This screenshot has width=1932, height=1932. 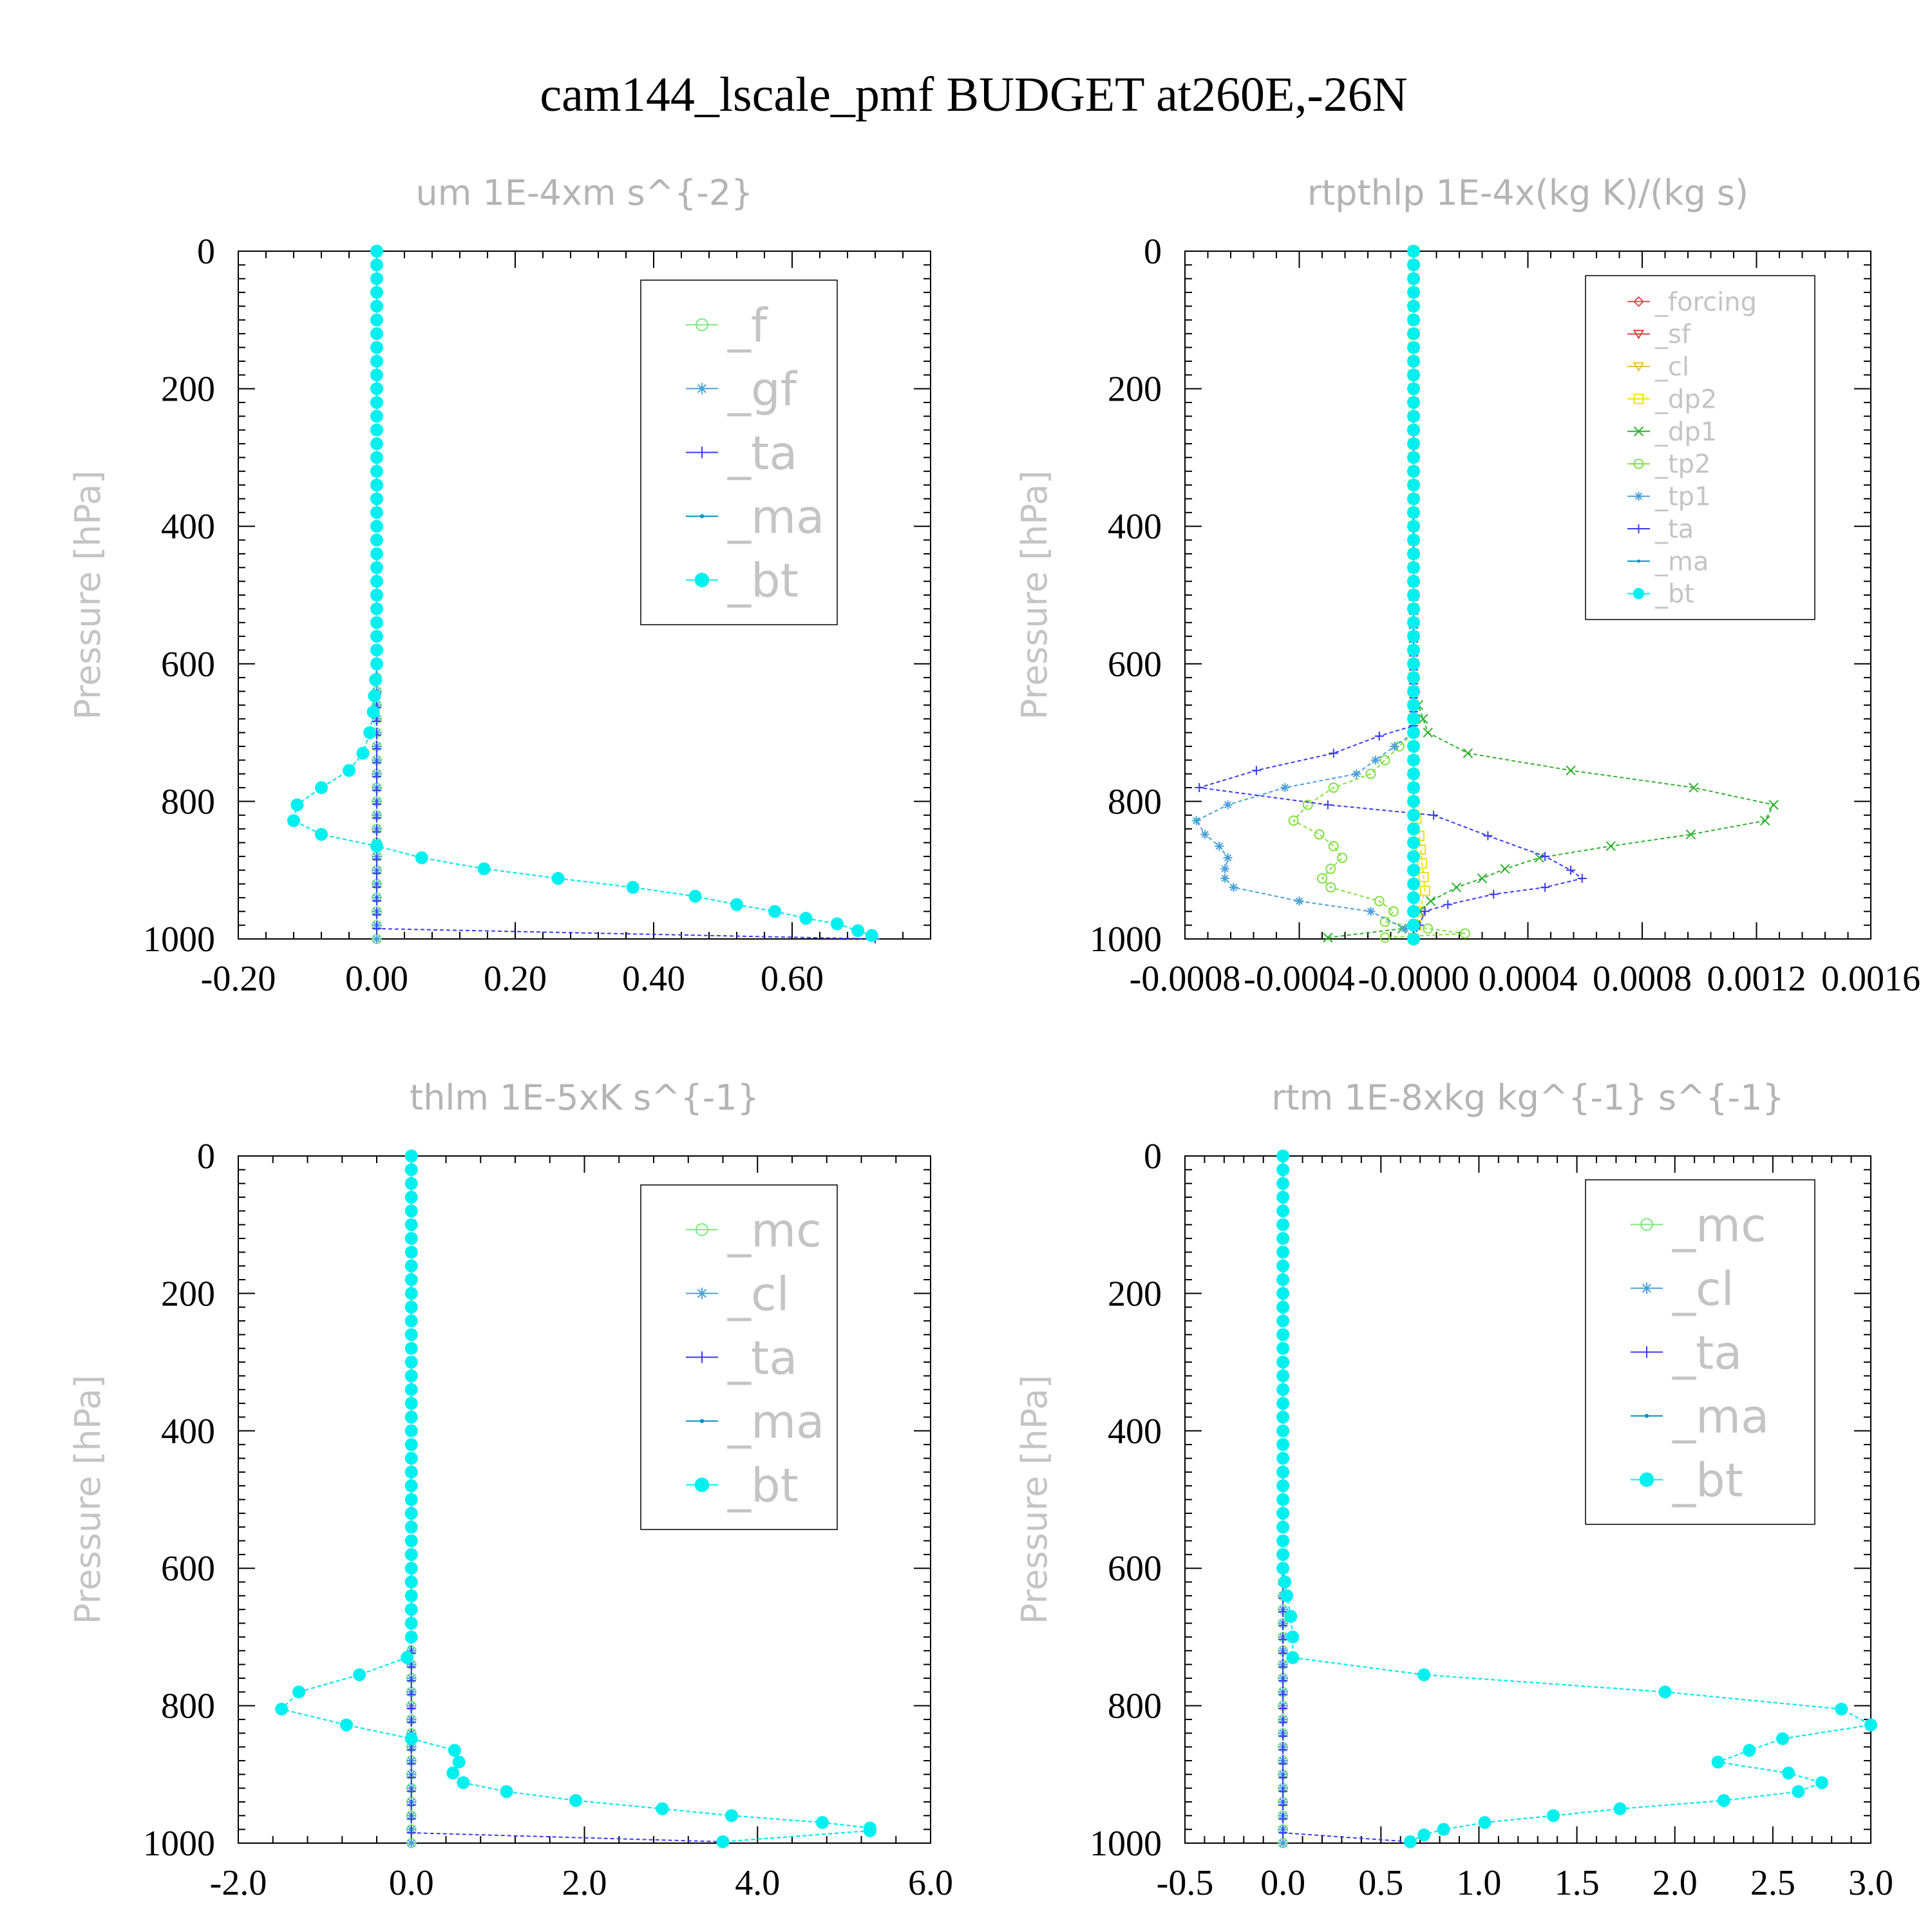 I want to click on y-tick-label: 1000, so click(x=179, y=940).